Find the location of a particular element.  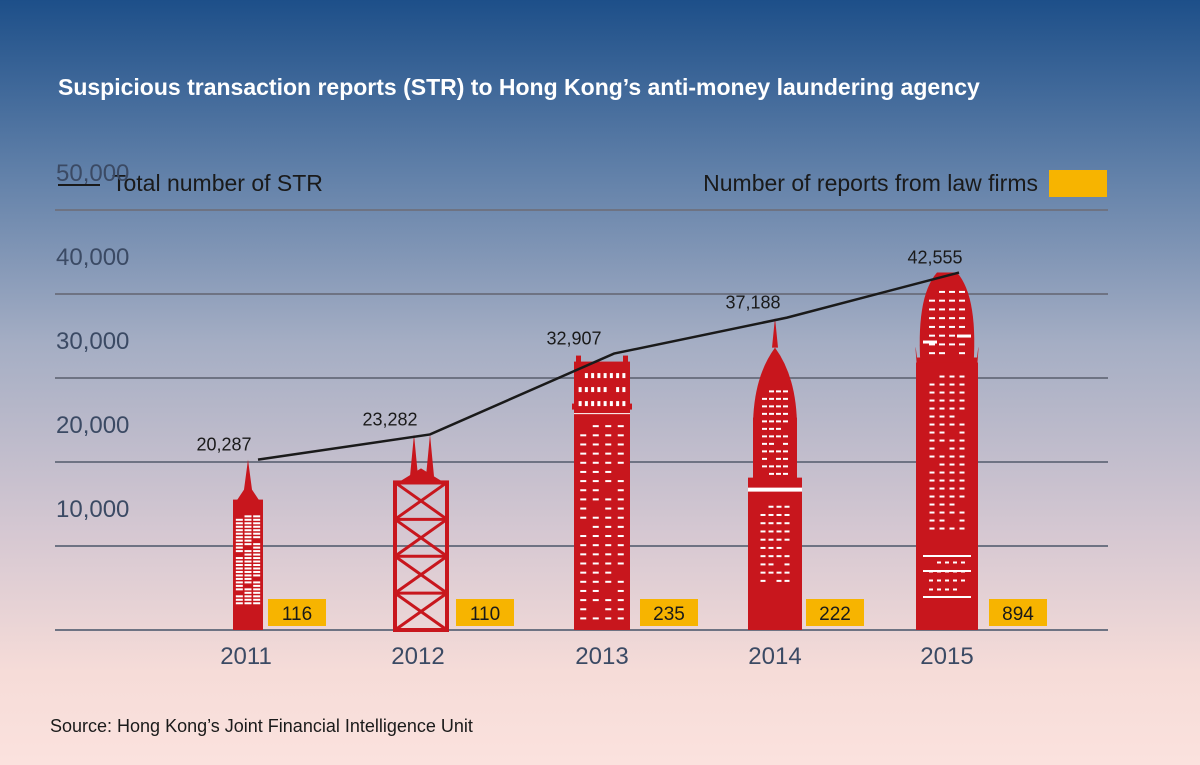

building-2012 is located at coordinates (421, 533).